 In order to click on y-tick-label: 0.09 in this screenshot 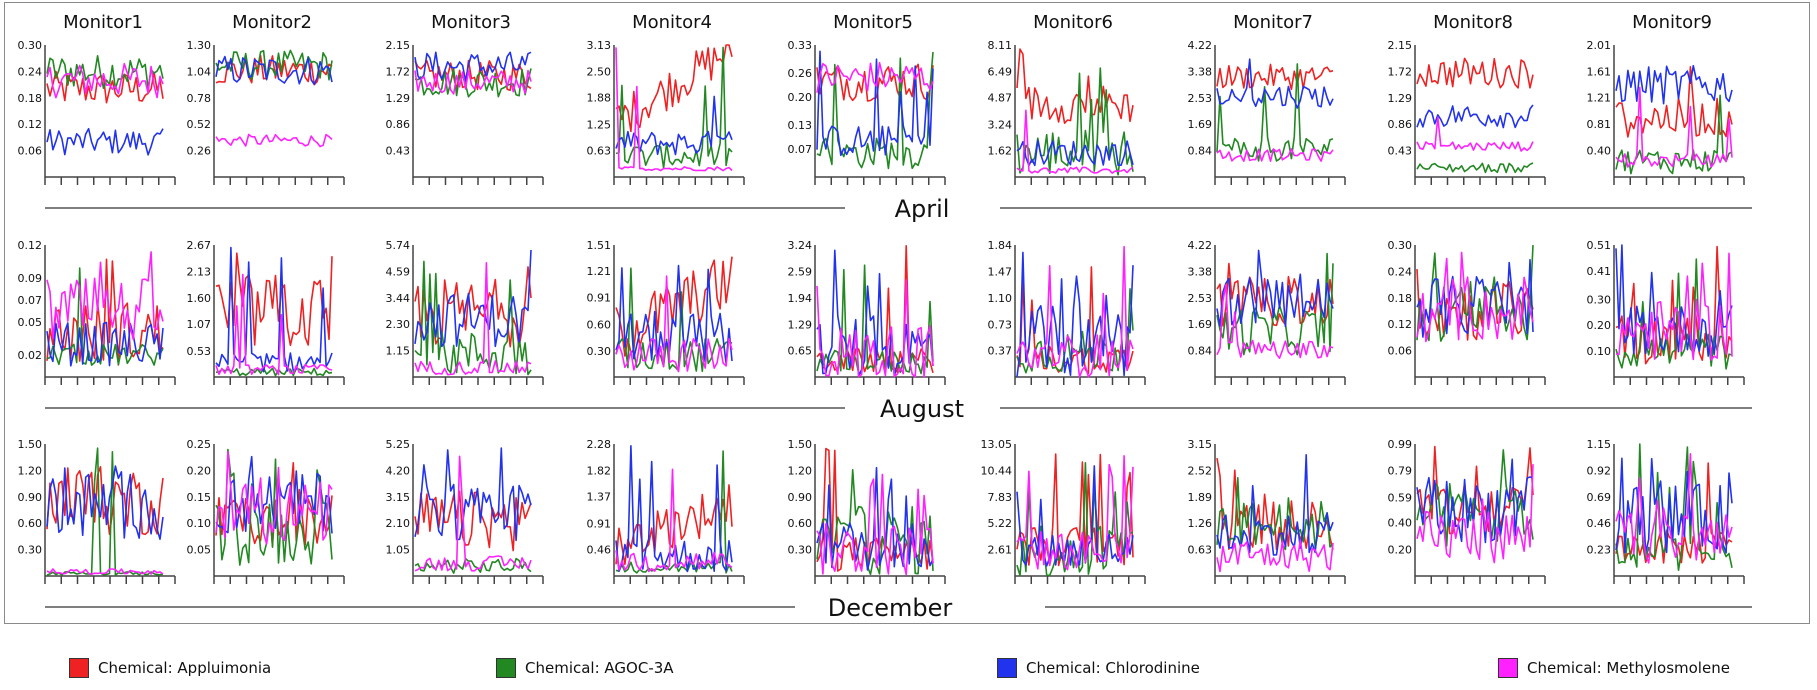, I will do `click(30, 278)`.